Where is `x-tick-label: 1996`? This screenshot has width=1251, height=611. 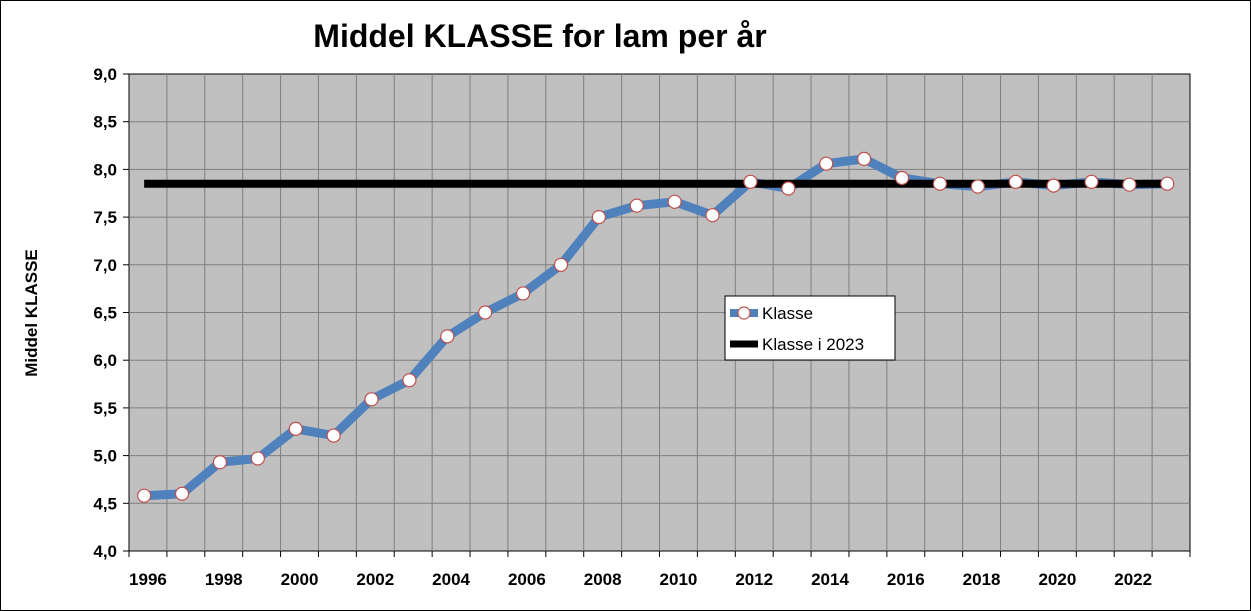 x-tick-label: 1996 is located at coordinates (148, 579).